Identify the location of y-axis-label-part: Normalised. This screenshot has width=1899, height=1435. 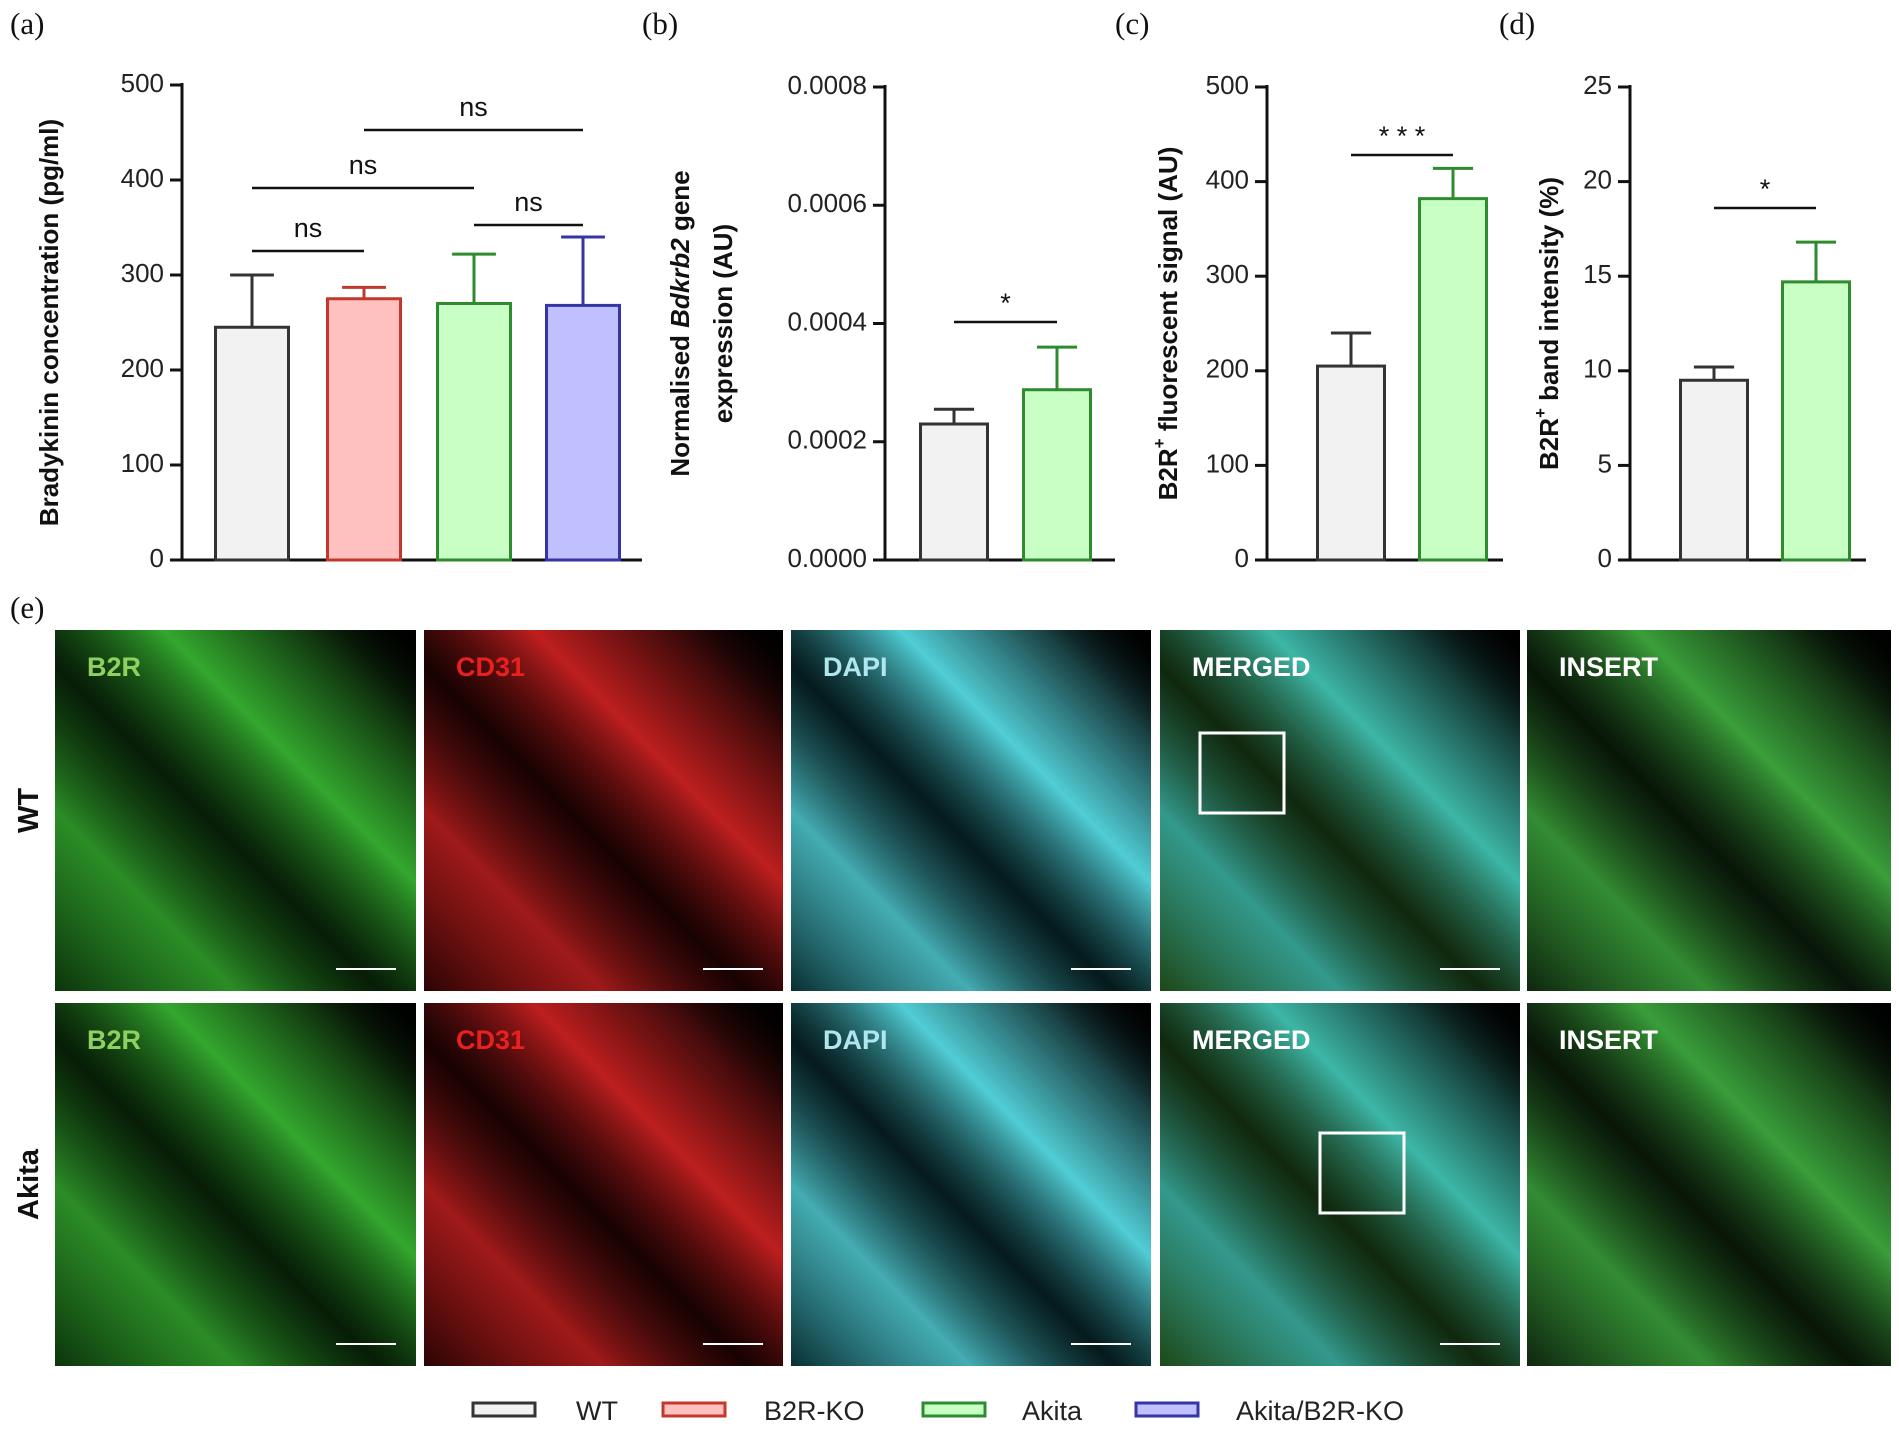
(680, 402).